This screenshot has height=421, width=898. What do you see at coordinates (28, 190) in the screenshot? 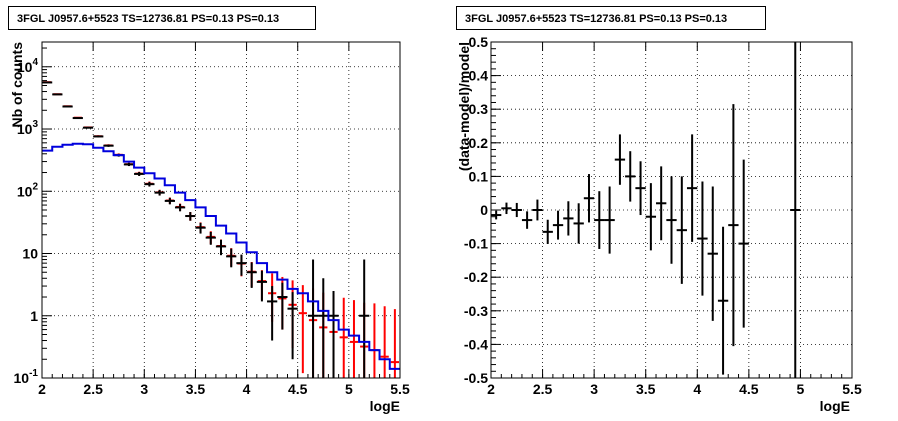
I see `y-tick-label: 10²` at bounding box center [28, 190].